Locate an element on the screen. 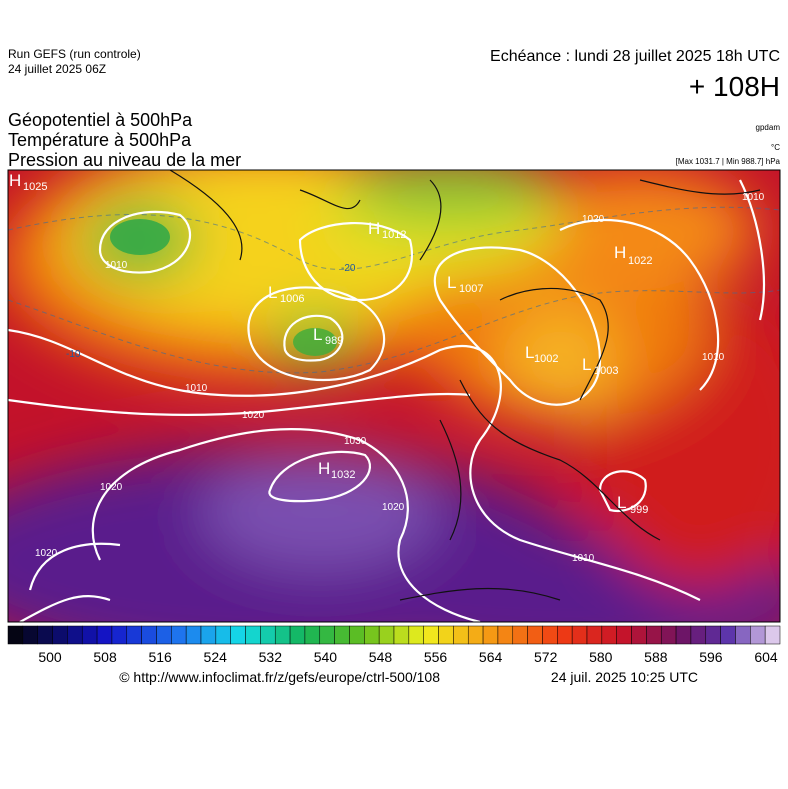 The image size is (788, 789). lead-time: + 108H is located at coordinates (734, 86).